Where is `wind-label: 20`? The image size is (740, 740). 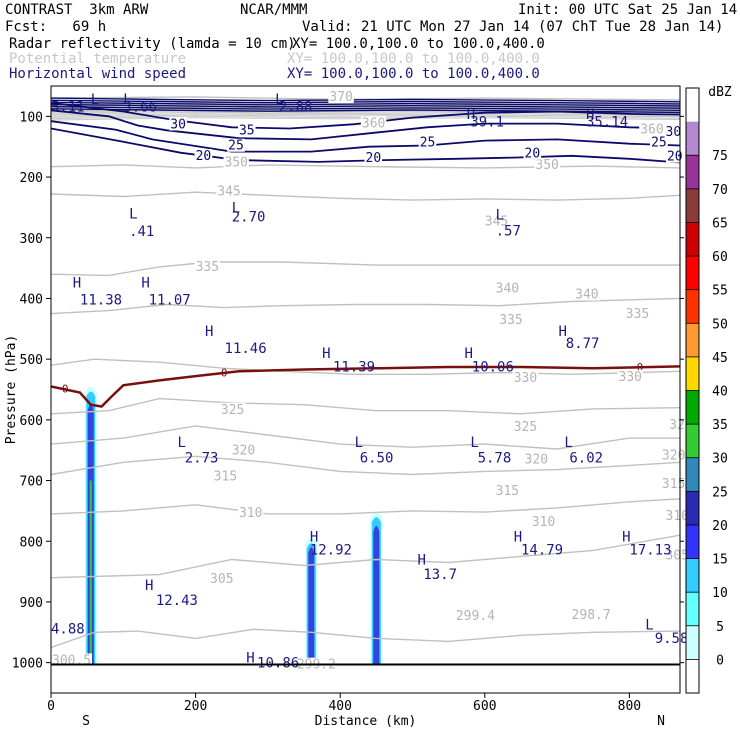
wind-label: 20 is located at coordinates (675, 157).